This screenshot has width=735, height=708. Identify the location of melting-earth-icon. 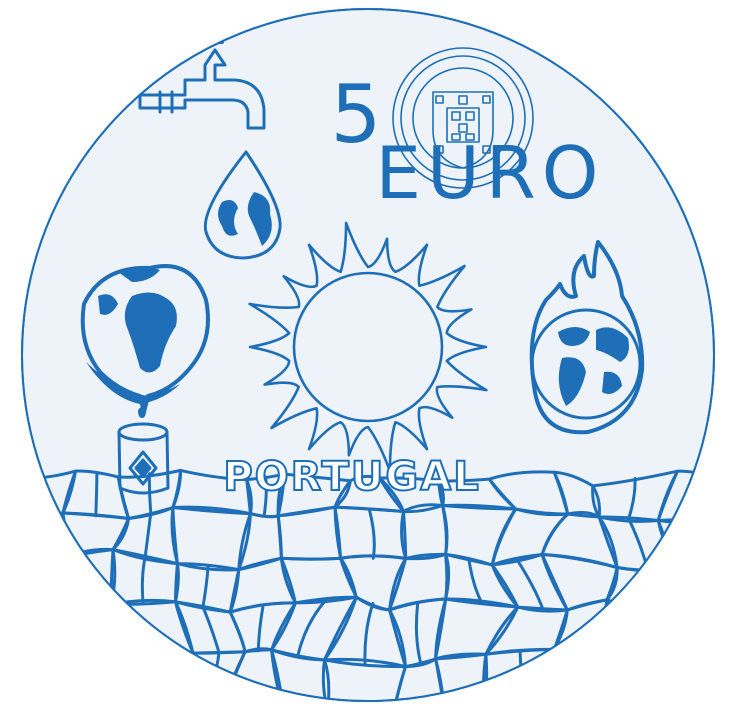
(145, 341).